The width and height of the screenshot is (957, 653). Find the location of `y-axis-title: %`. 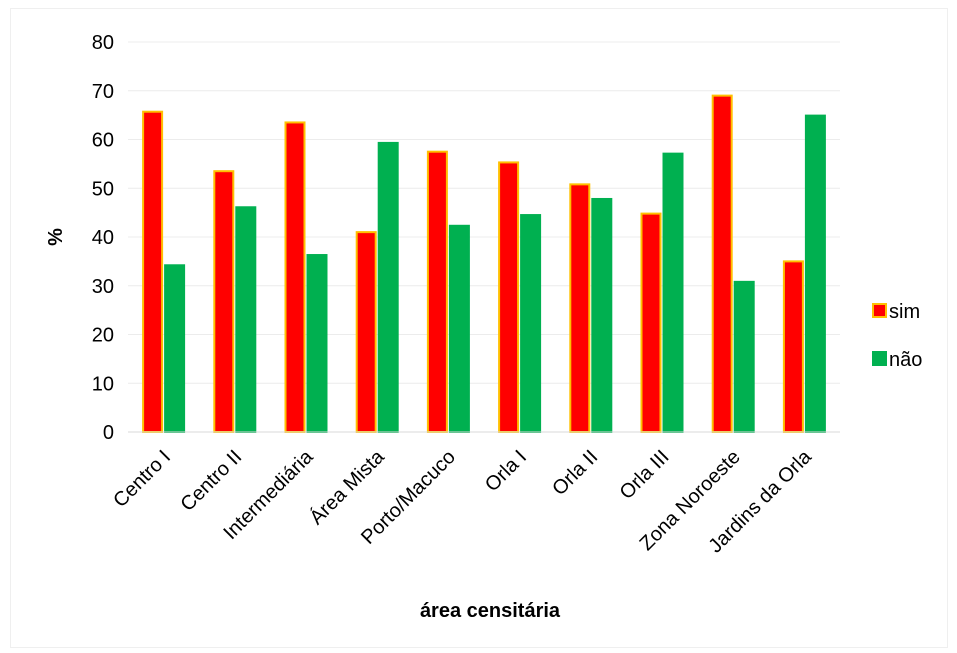

y-axis-title: % is located at coordinates (56, 237).